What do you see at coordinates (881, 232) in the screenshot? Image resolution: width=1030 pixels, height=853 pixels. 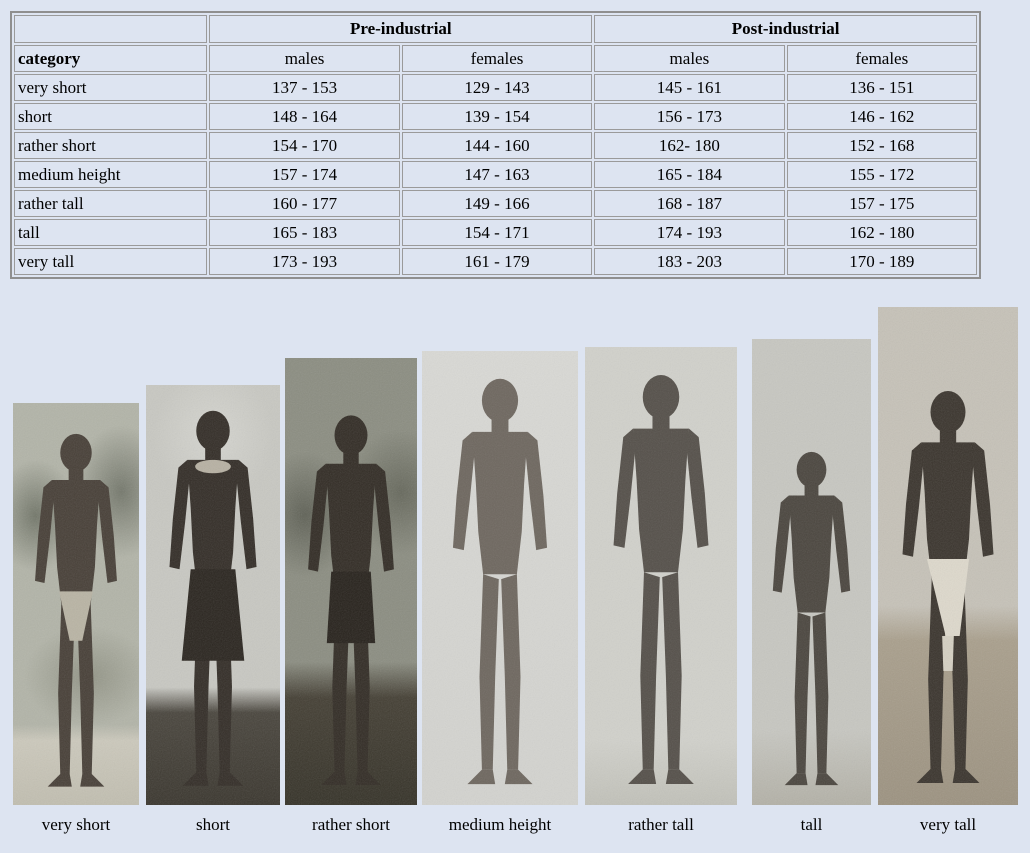 I see `cell-post-females: 162 - 180` at bounding box center [881, 232].